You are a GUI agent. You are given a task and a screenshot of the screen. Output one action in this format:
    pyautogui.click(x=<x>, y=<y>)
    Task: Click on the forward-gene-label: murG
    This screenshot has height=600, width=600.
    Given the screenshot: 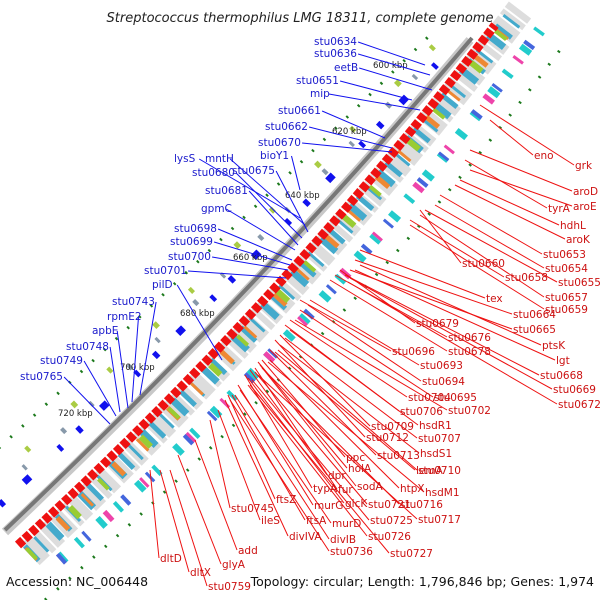 What is the action you would take?
    pyautogui.click(x=328, y=506)
    